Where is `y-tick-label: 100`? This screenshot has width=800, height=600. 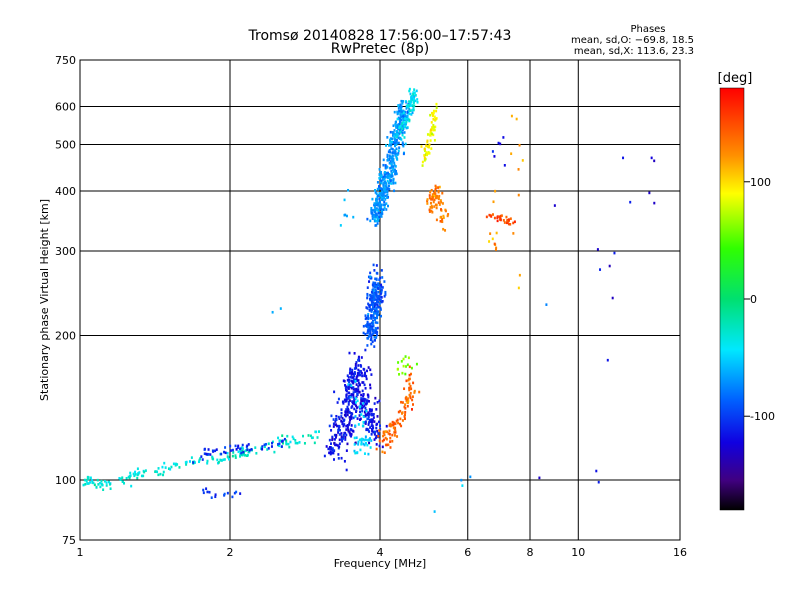 y-tick-label: 100 is located at coordinates (65, 480).